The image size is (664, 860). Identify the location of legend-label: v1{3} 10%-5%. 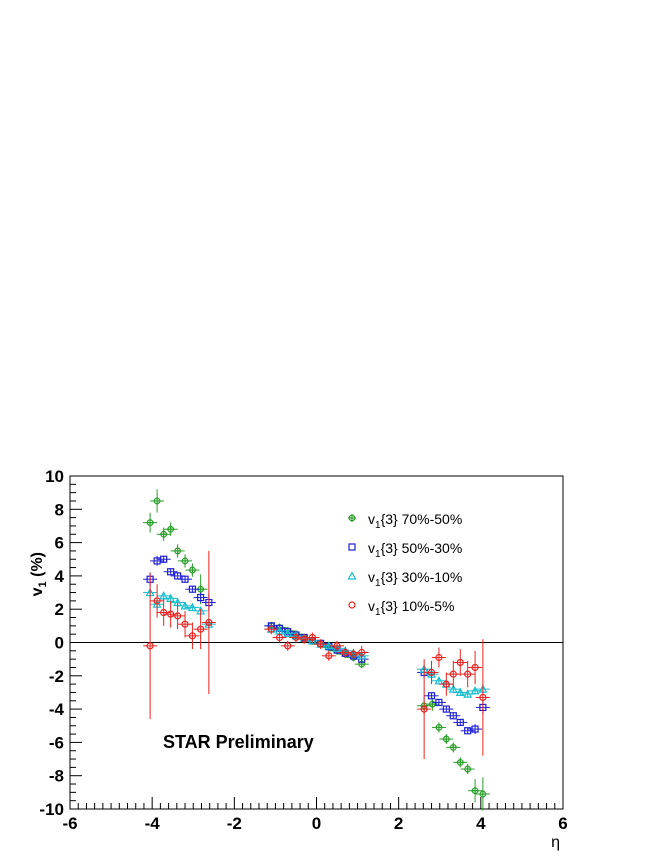
(411, 608).